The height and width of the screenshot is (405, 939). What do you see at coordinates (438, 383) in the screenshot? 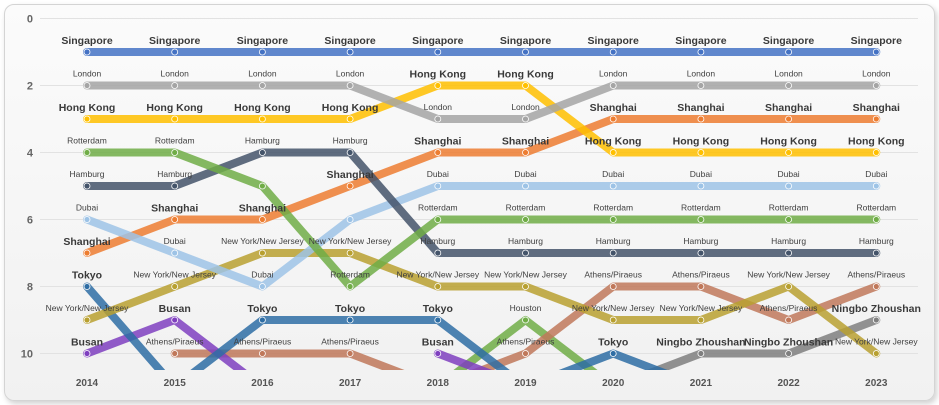
I see `x-tick-label: 2018` at bounding box center [438, 383].